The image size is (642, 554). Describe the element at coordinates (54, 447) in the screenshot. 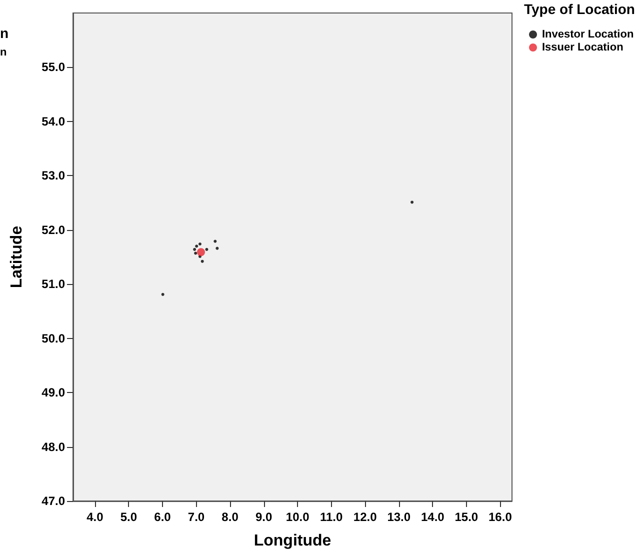

I see `y-tick-label: 48.0` at that location.